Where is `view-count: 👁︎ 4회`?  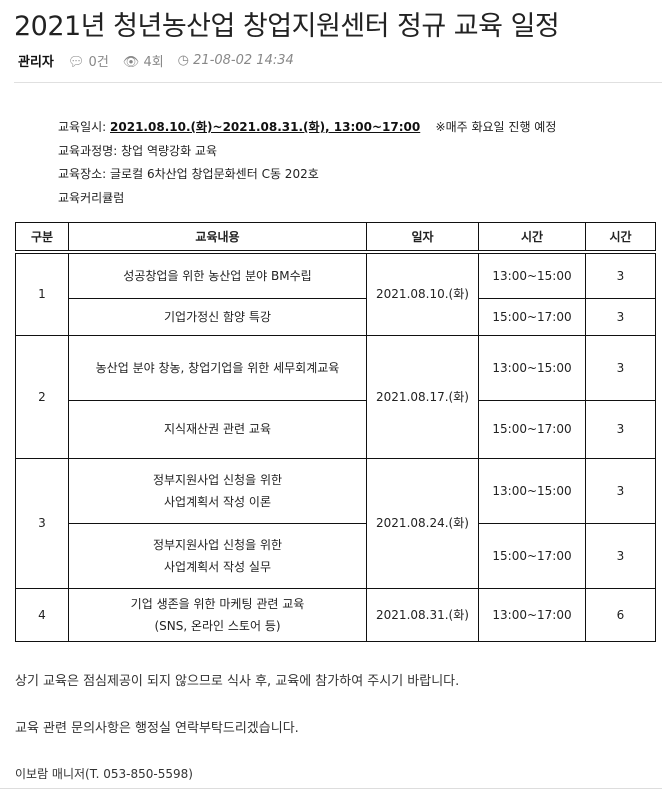
view-count: 👁︎ 4회 is located at coordinates (143, 62).